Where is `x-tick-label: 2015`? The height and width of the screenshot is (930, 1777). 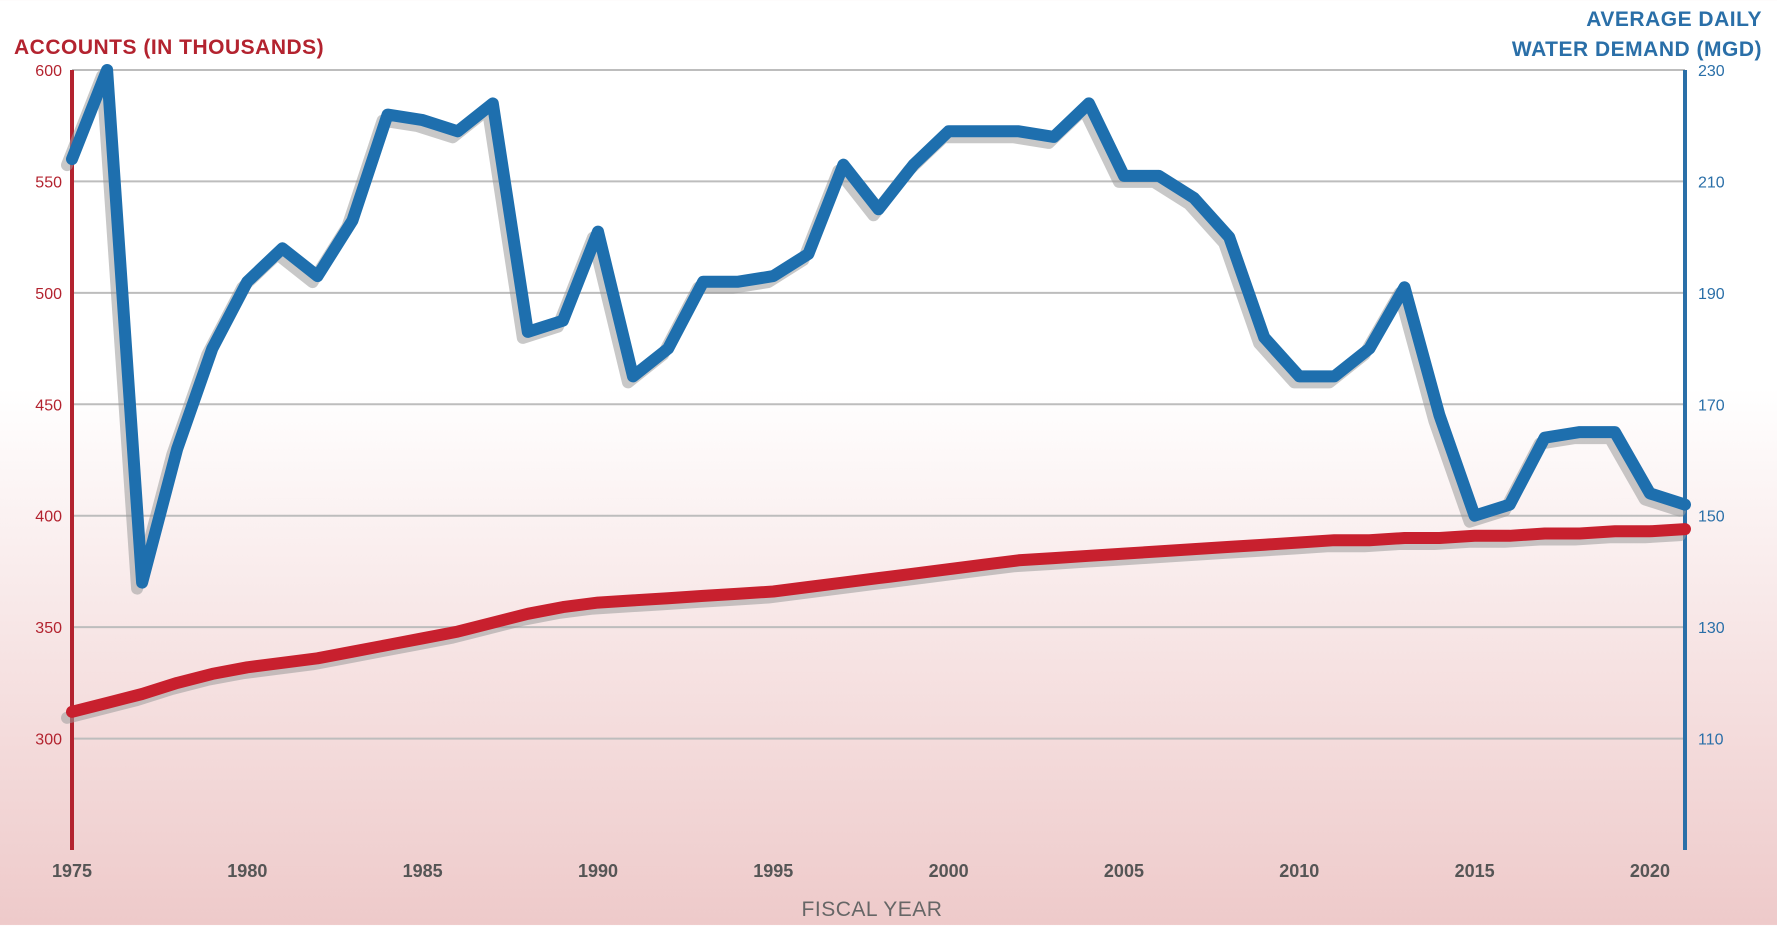 x-tick-label: 2015 is located at coordinates (1475, 871).